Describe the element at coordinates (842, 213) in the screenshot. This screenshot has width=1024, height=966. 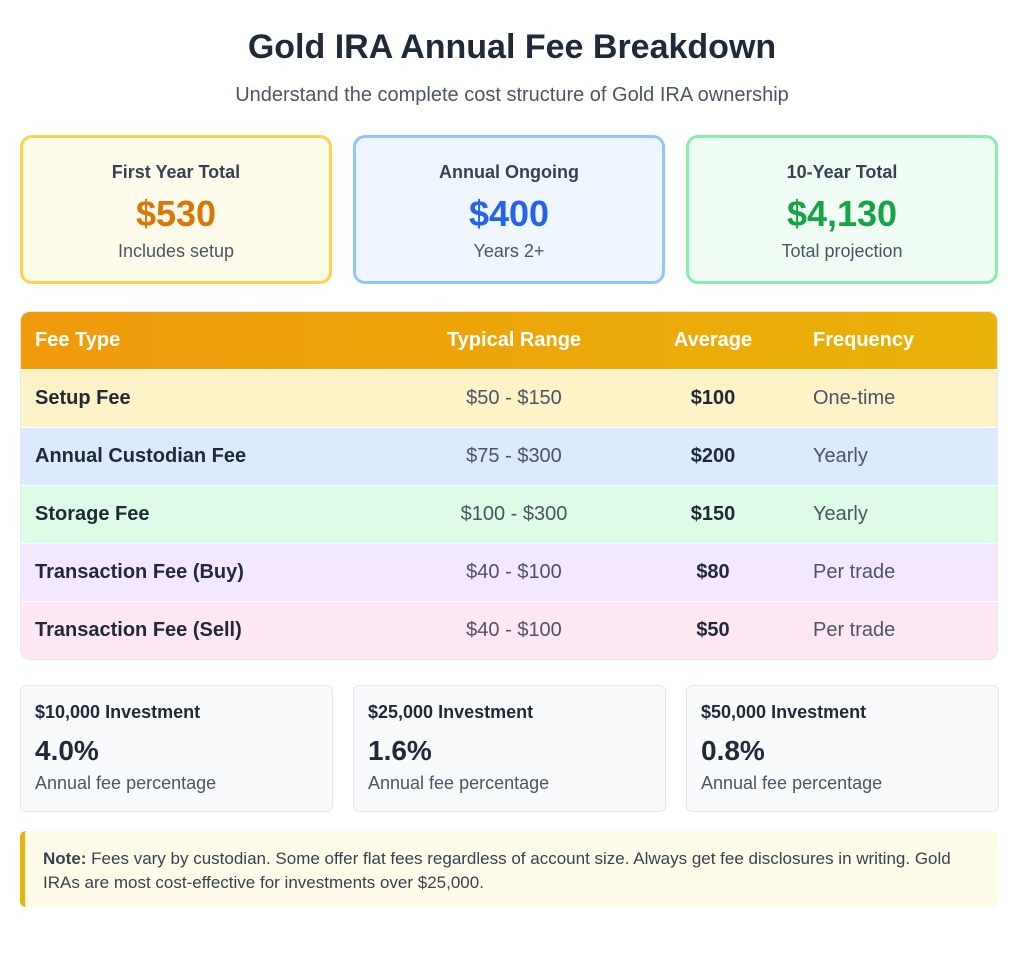
I see `card-value: $4,130` at that location.